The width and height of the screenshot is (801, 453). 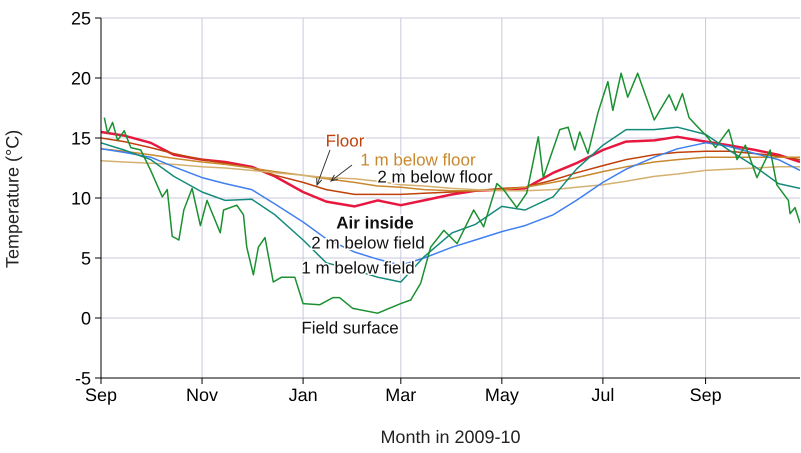 I want to click on y-tick-label: 25, so click(x=80, y=18).